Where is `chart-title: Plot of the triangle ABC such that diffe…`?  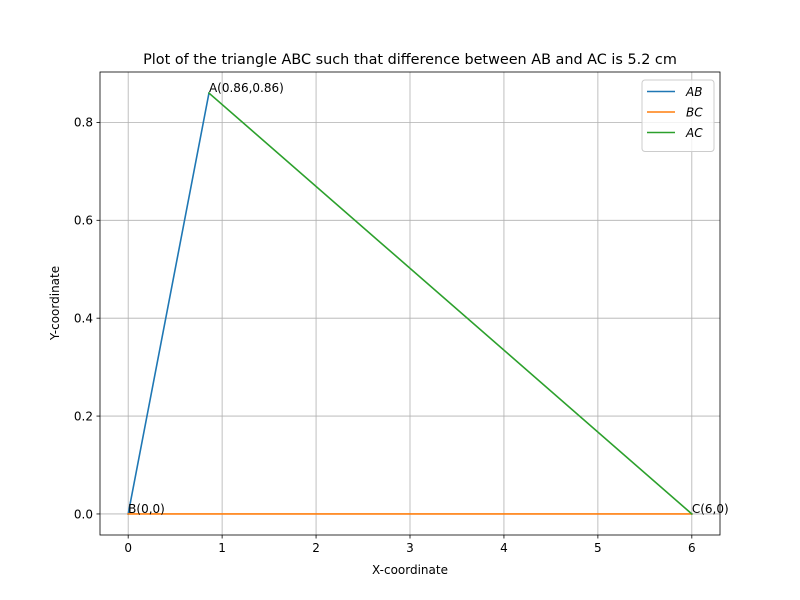 chart-title: Plot of the triangle ABC such that diffe… is located at coordinates (410, 60).